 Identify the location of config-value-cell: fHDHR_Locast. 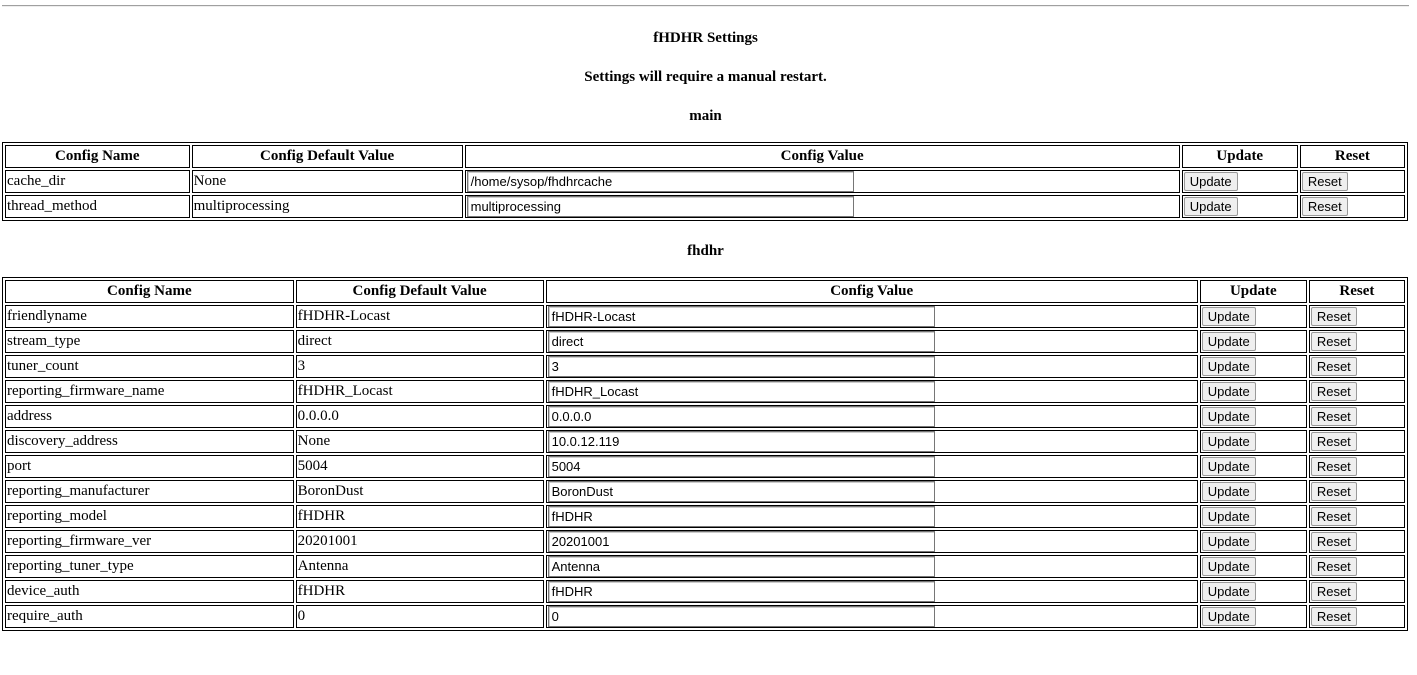
(871, 391).